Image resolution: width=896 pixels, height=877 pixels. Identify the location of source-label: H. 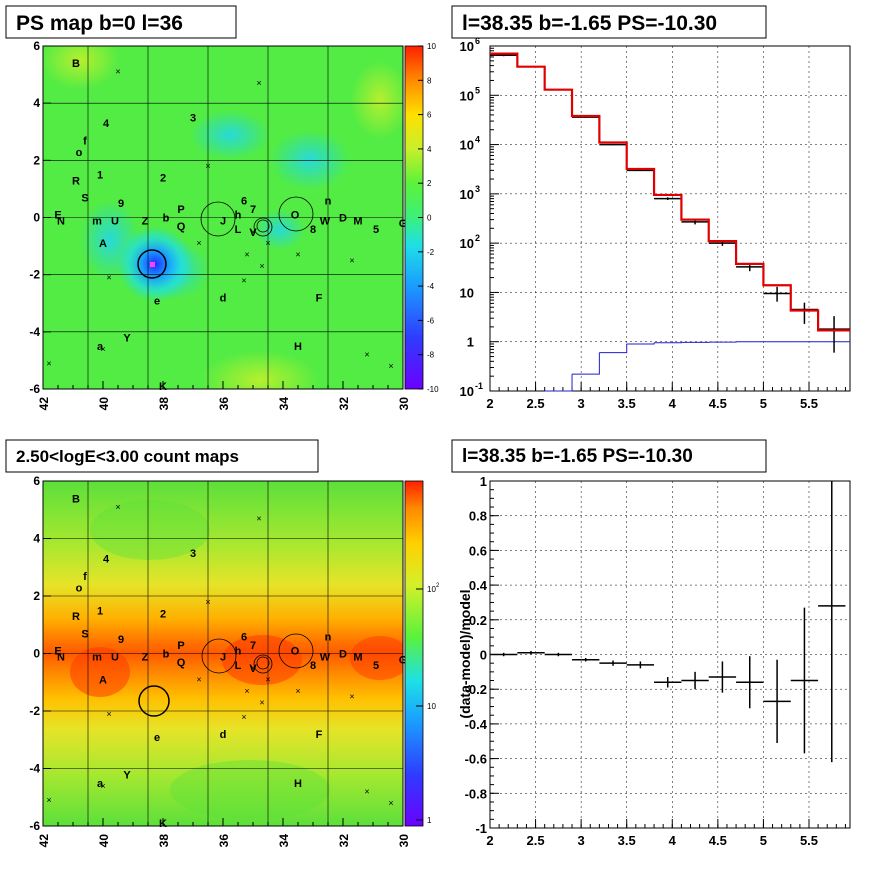
(298, 347).